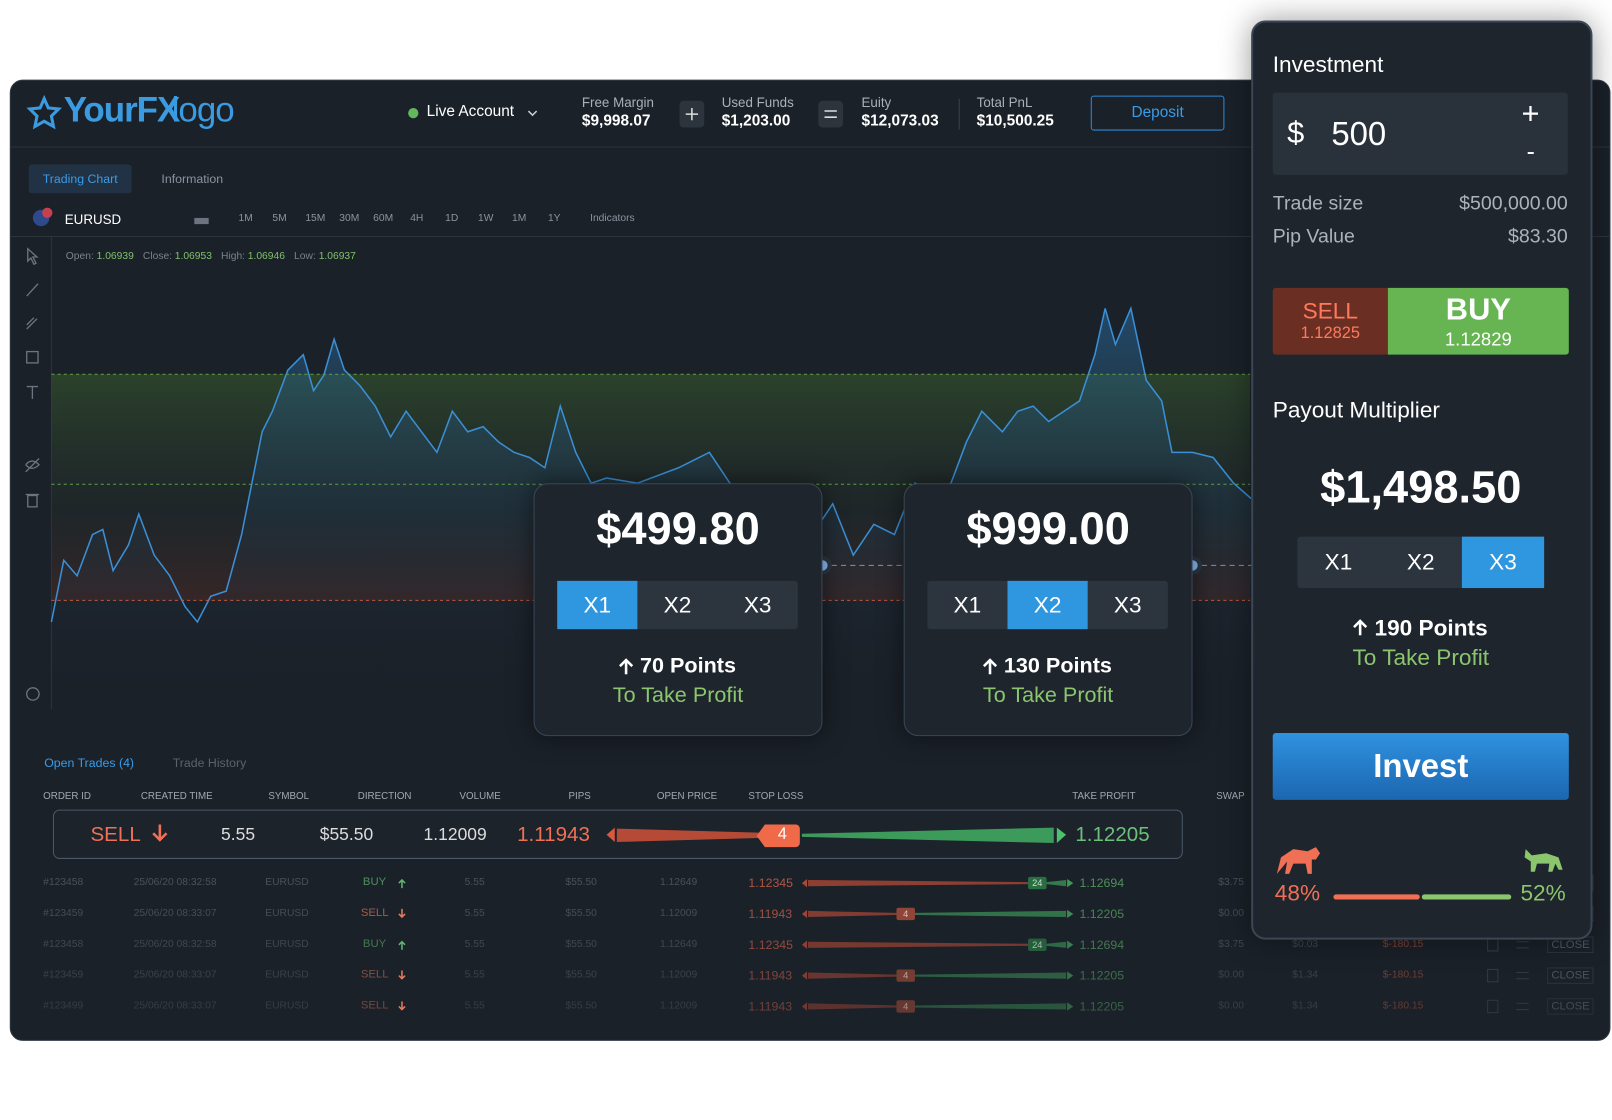 The image size is (1612, 1120). What do you see at coordinates (554, 218) in the screenshot?
I see `timeframe: 1Y` at bounding box center [554, 218].